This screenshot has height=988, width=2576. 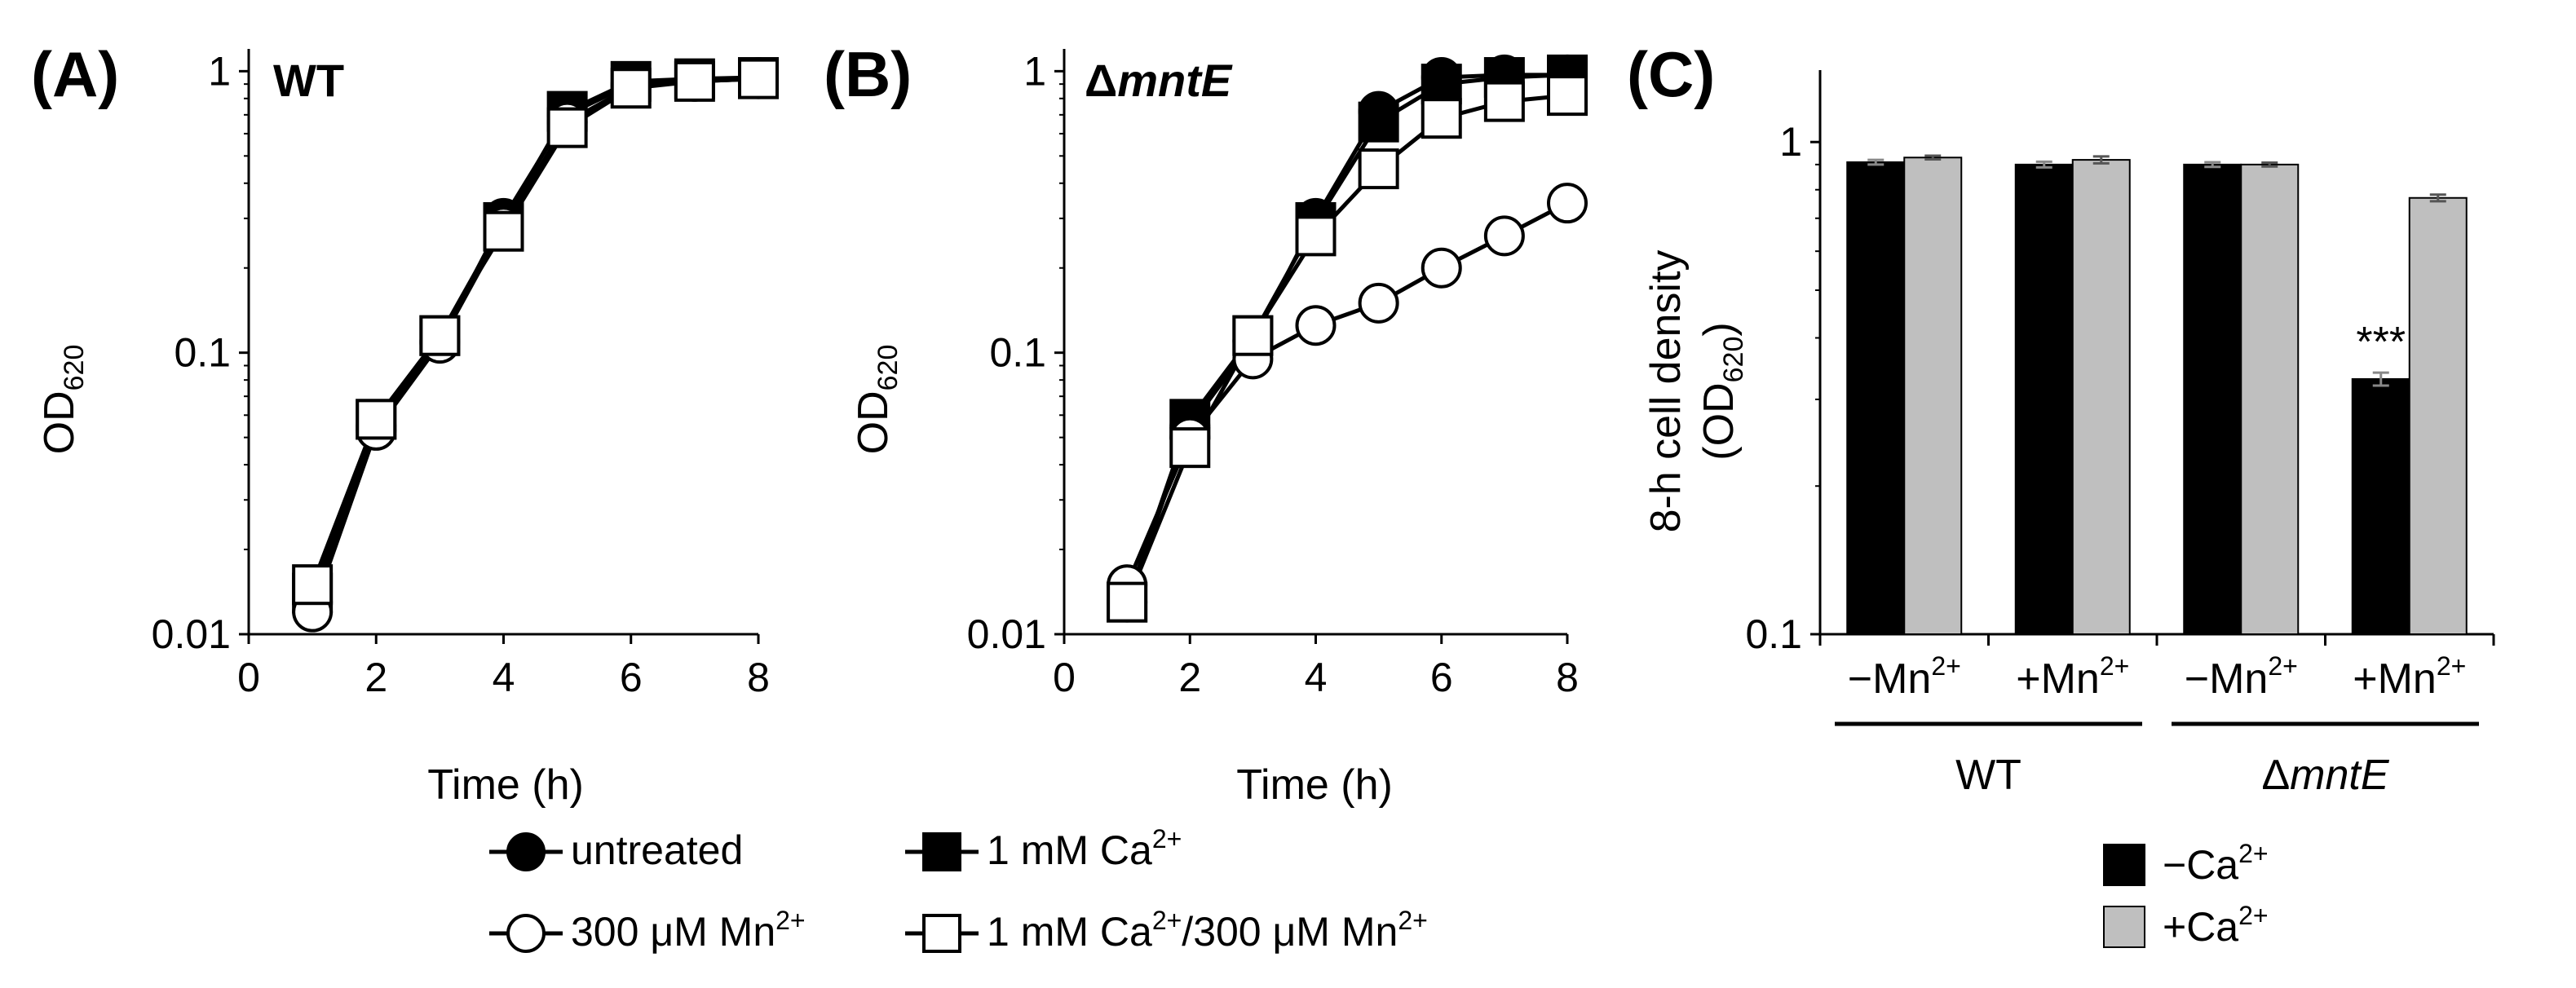 I want to click on bar-legend-text: −Ca, so click(x=2200, y=865).